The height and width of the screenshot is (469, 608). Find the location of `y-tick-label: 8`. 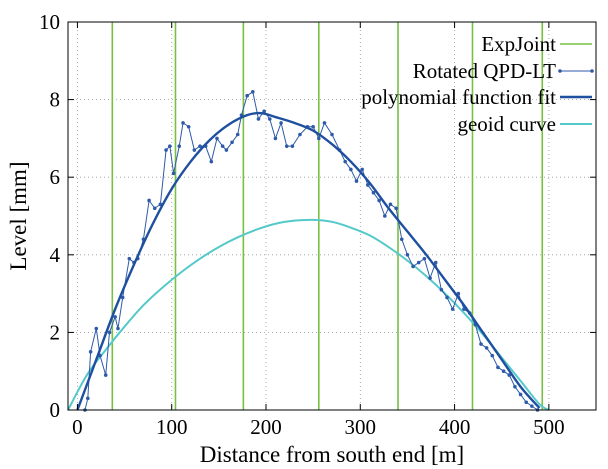

y-tick-label: 8 is located at coordinates (55, 100).